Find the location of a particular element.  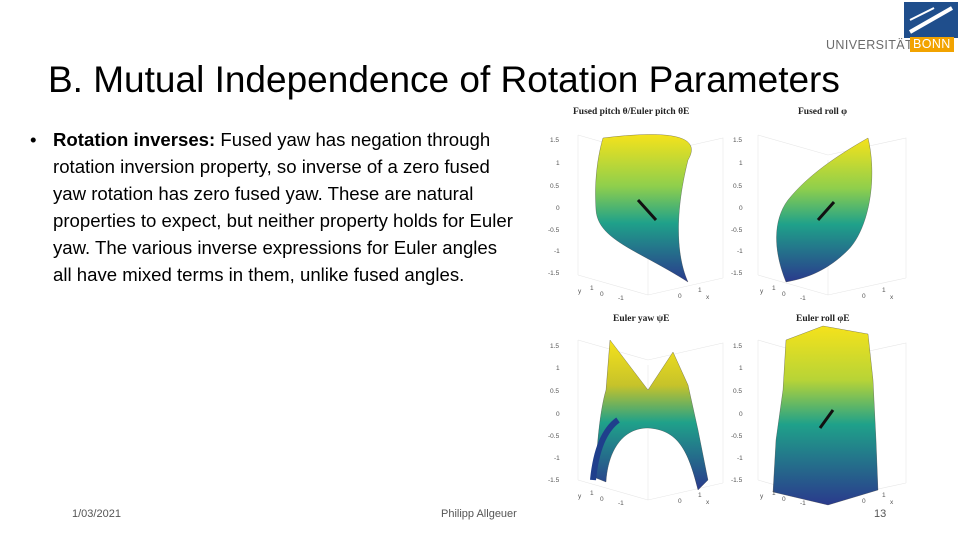

logo-emblem is located at coordinates (931, 20).